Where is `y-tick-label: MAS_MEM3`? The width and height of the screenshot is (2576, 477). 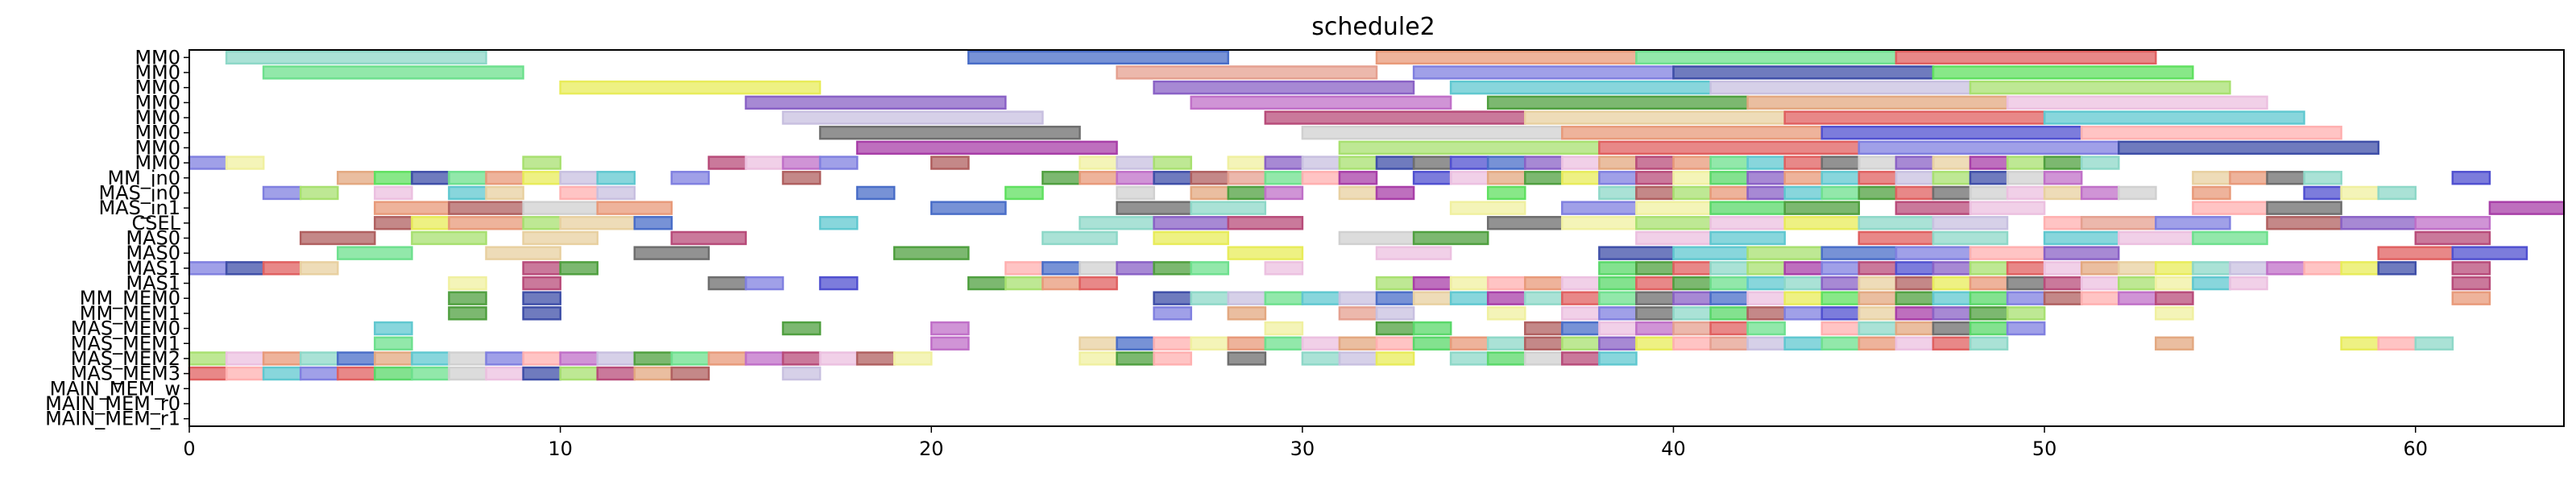
y-tick-label: MAS_MEM3 is located at coordinates (125, 374).